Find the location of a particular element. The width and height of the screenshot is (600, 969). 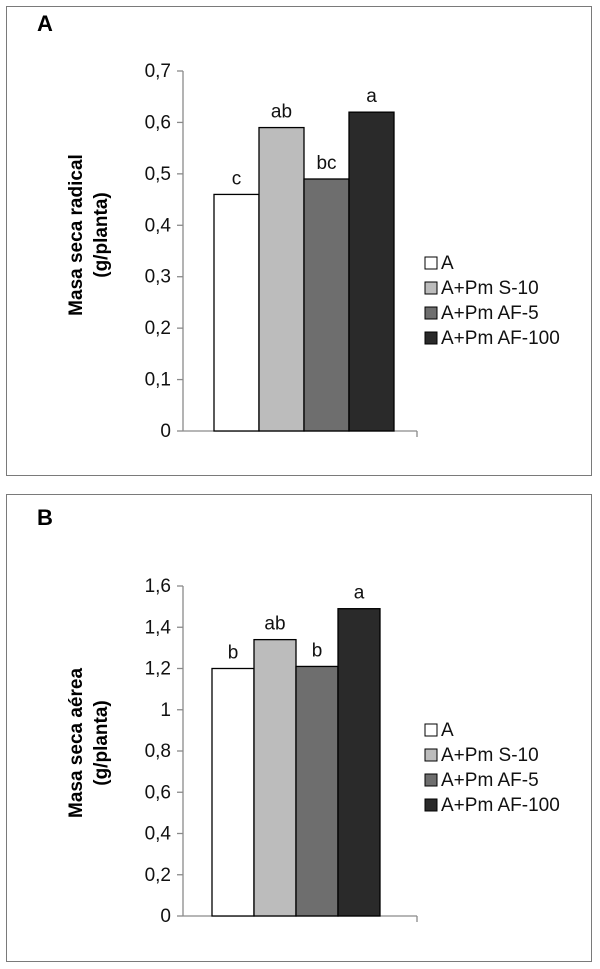

y-tick-label: 1 is located at coordinates (165, 710).